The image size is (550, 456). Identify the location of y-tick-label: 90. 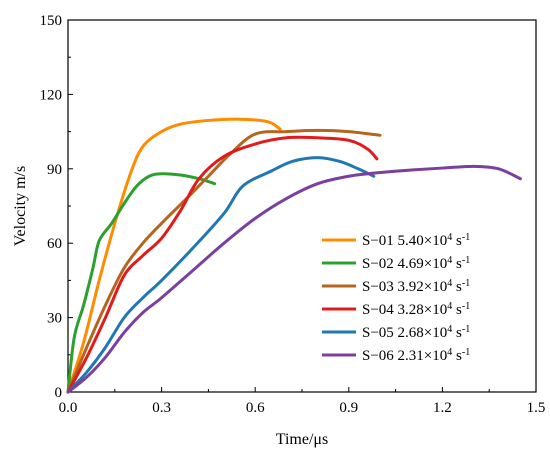
(54, 170).